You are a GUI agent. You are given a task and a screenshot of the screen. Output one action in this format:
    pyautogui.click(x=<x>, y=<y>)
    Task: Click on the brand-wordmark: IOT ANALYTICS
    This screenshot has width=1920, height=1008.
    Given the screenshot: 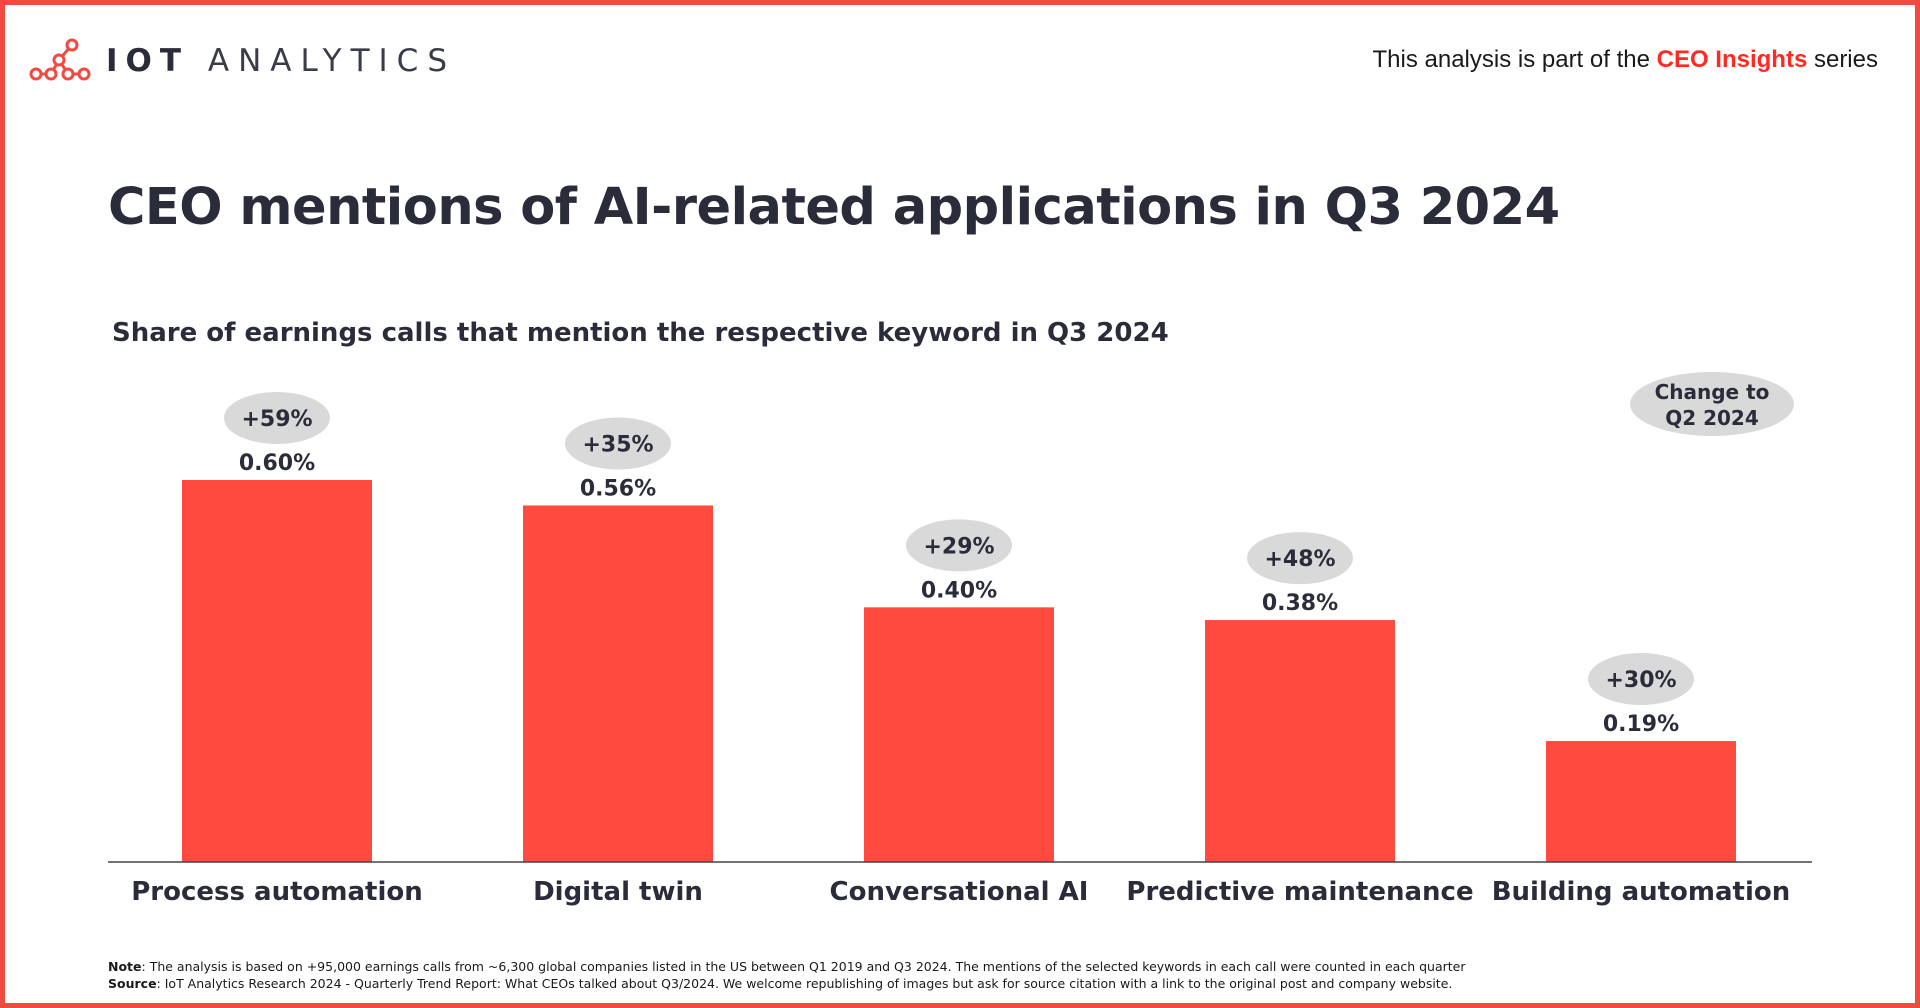 What is the action you would take?
    pyautogui.click(x=281, y=61)
    